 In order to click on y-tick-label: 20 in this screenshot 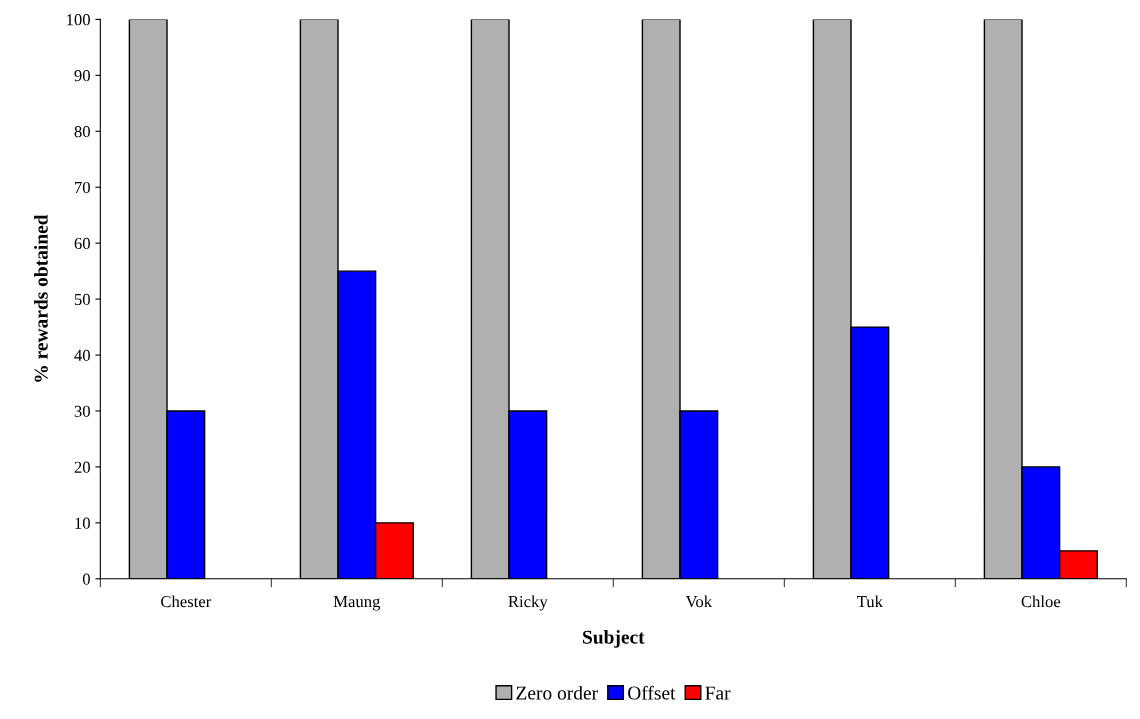, I will do `click(82, 467)`.